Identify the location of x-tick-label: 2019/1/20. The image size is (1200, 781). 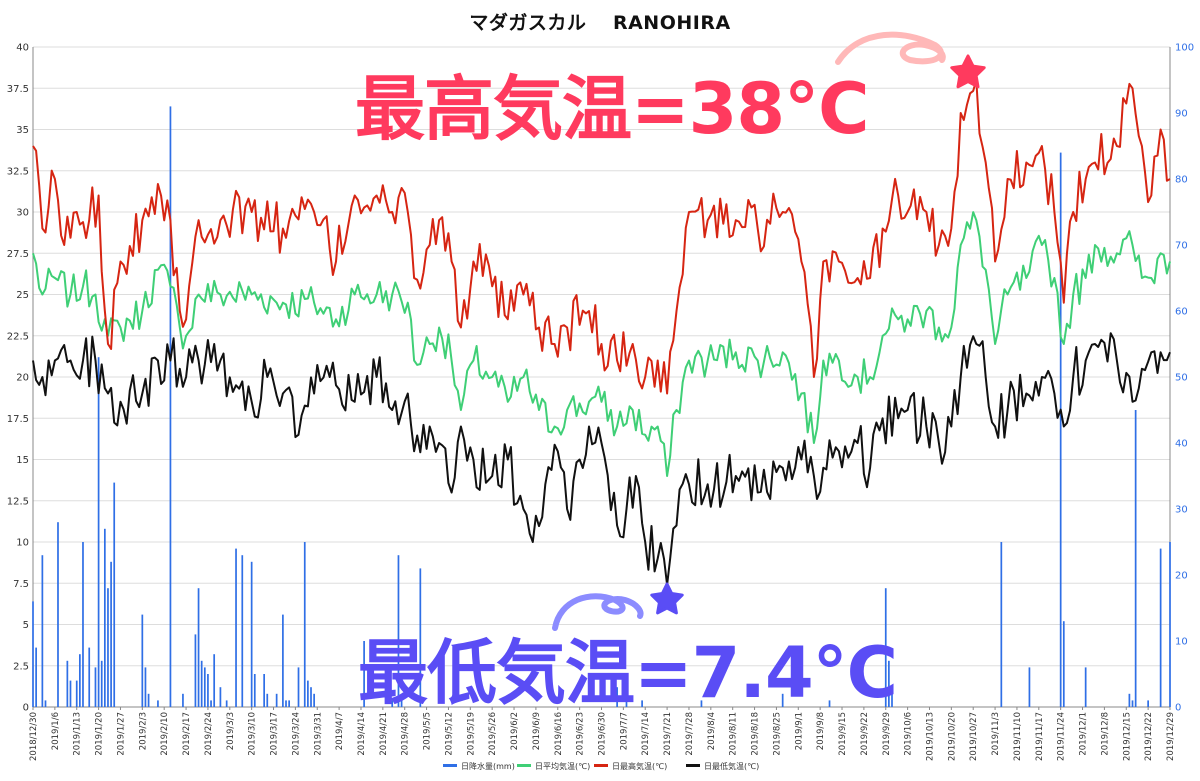
(100, 734).